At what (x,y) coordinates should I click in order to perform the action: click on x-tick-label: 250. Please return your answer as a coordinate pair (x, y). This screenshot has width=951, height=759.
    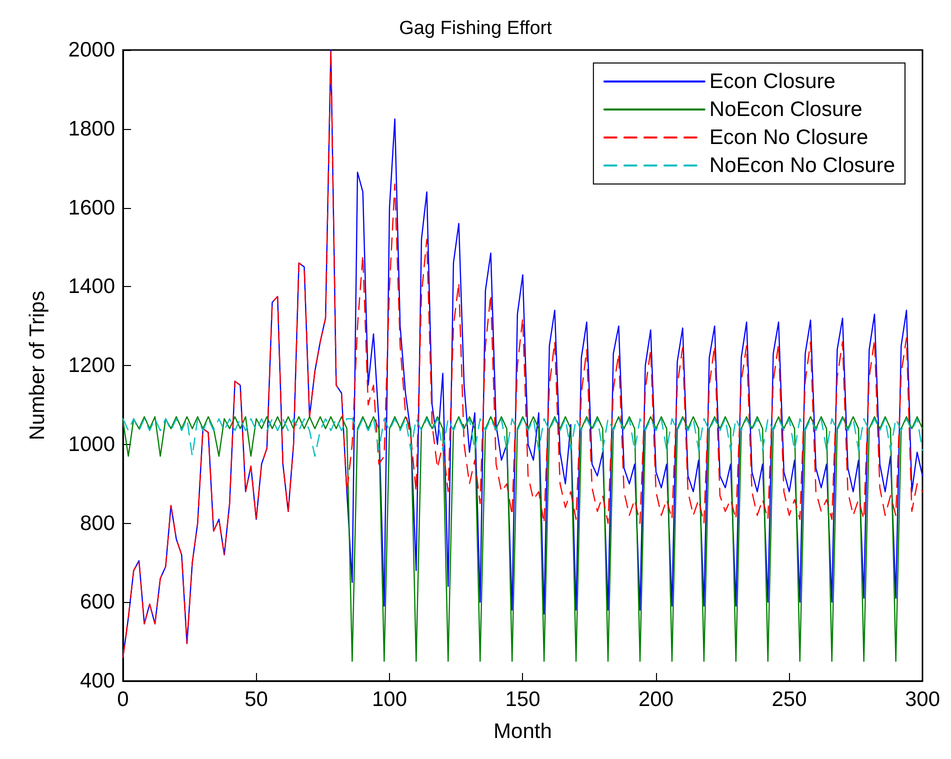
    Looking at the image, I should click on (789, 699).